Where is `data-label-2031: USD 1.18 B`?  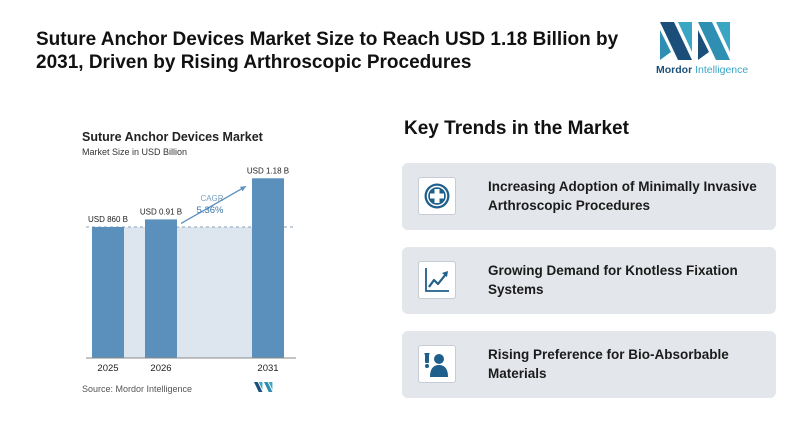
data-label-2031: USD 1.18 B is located at coordinates (268, 170).